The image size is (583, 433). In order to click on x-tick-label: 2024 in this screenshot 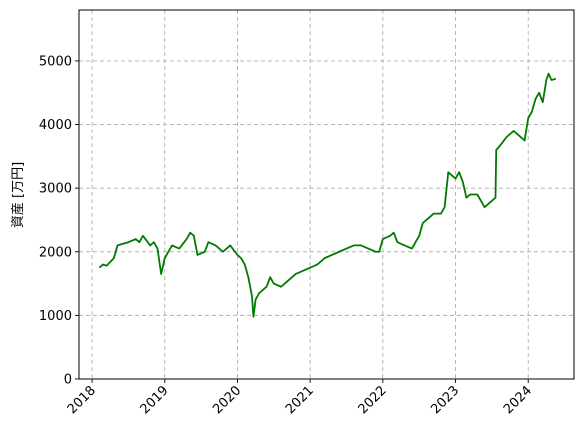, I will do `click(518, 400)`.